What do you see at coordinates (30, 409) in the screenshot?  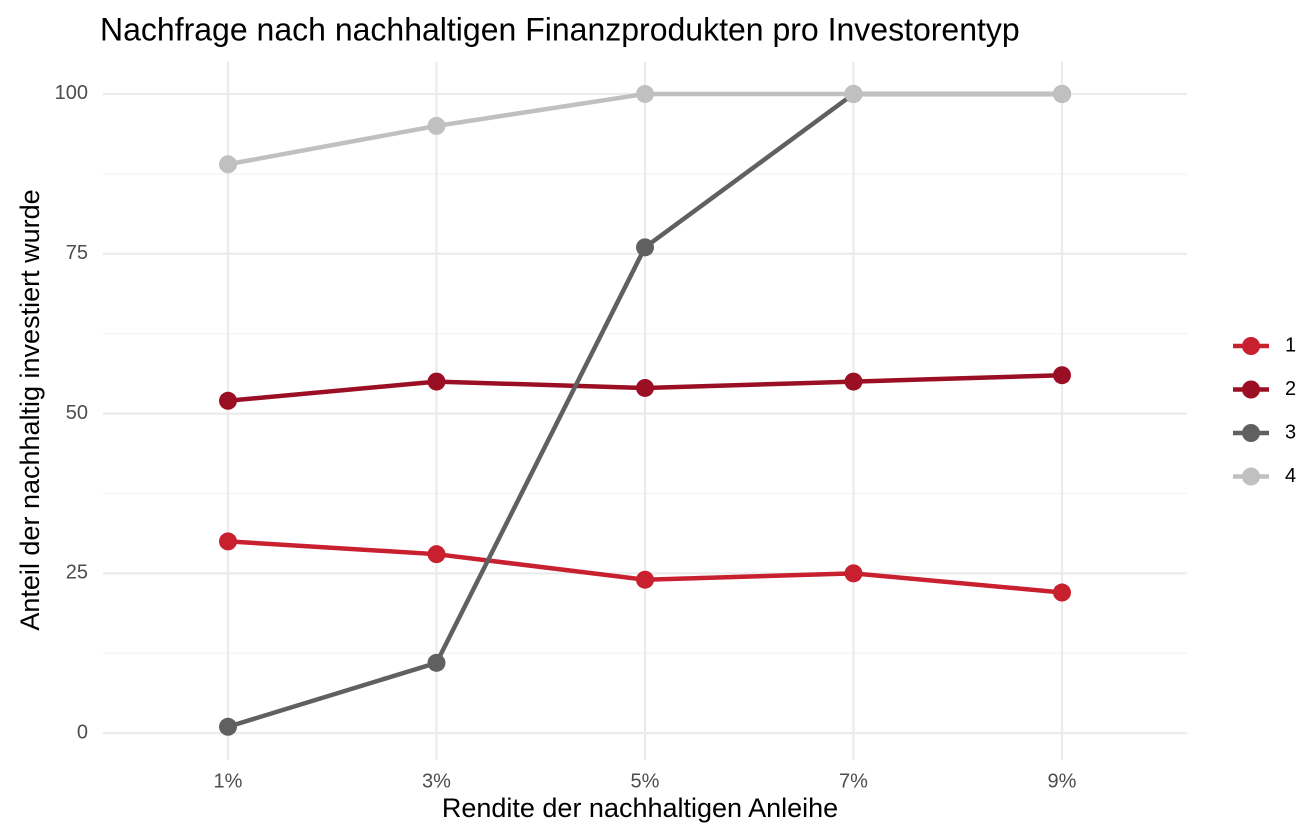 I see `y-axis-title: Anteil der nachhaltig investiert wurde` at bounding box center [30, 409].